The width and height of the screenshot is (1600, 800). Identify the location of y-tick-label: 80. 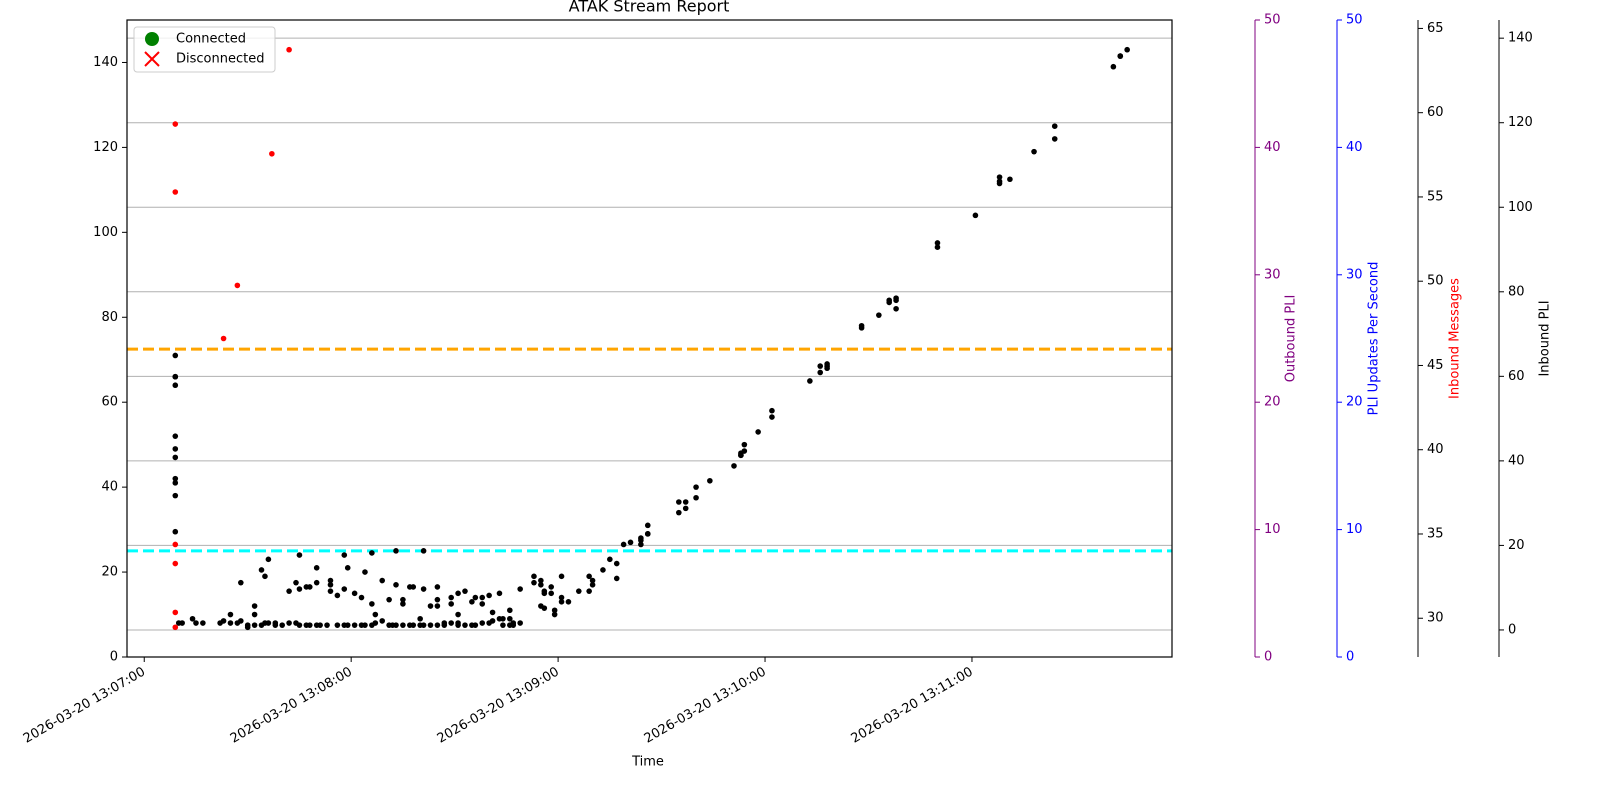
(1516, 291).